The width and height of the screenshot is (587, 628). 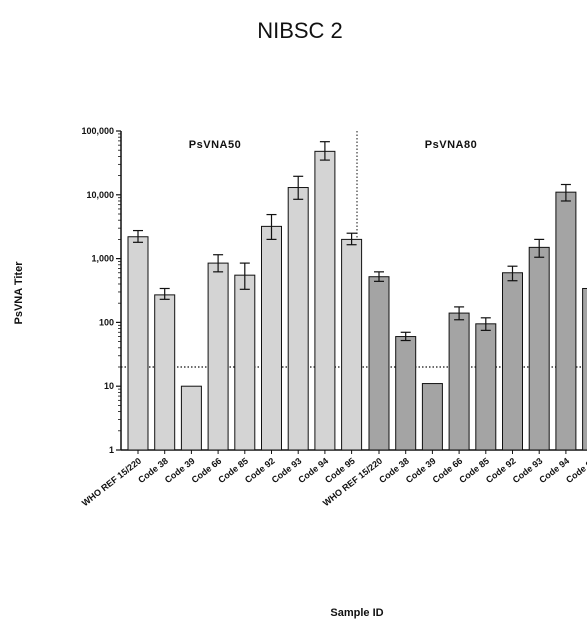 What do you see at coordinates (109, 386) in the screenshot?
I see `y-tick-label: 10` at bounding box center [109, 386].